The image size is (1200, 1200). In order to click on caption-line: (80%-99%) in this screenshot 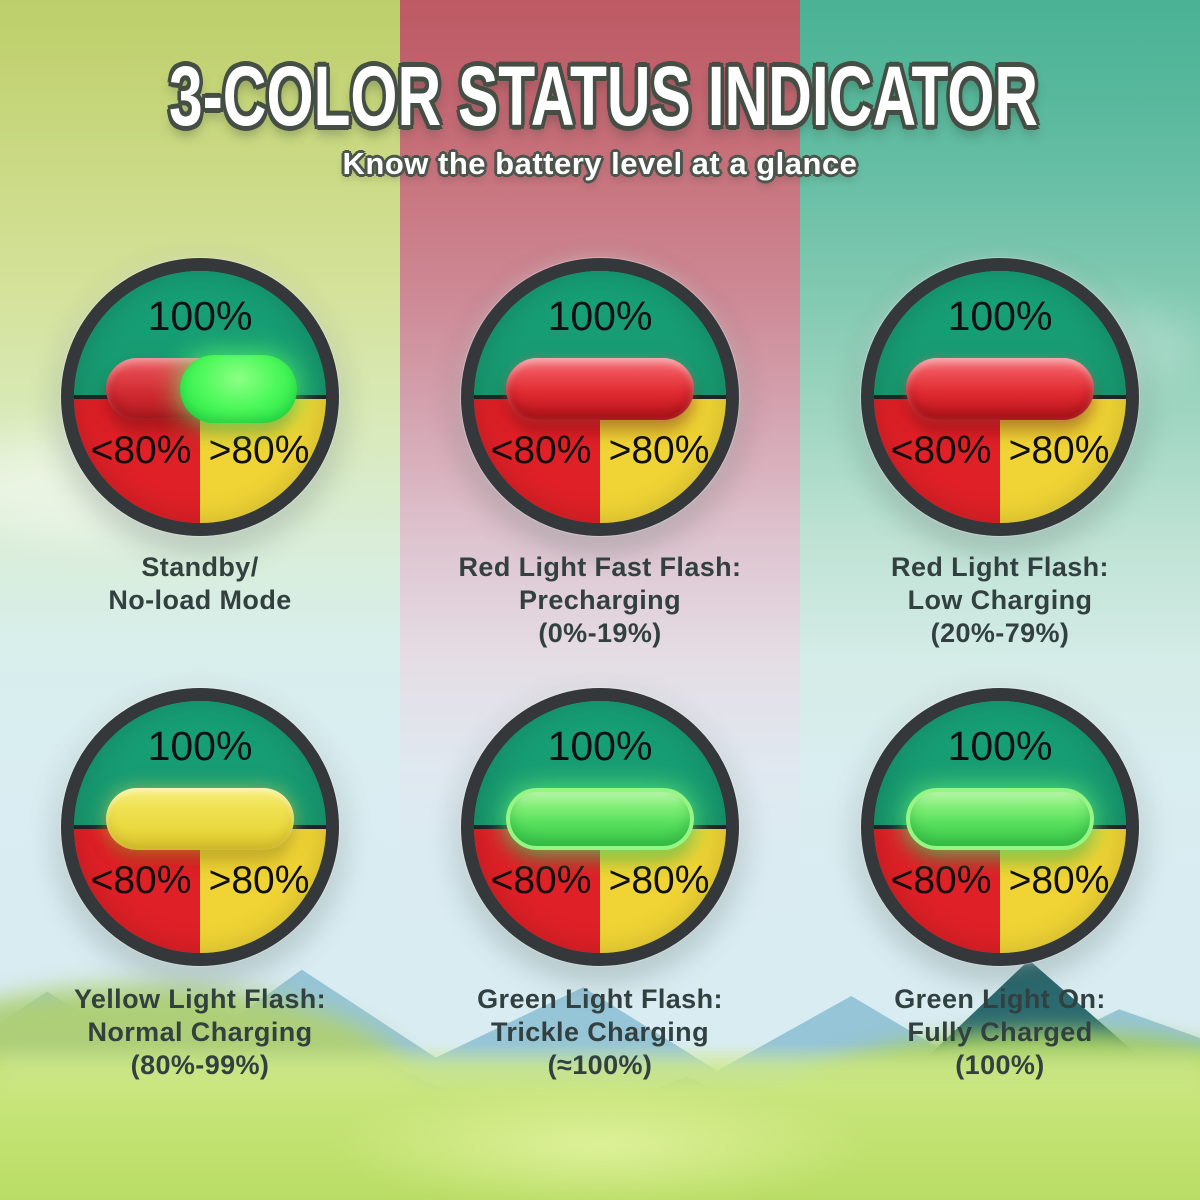, I will do `click(200, 1065)`.